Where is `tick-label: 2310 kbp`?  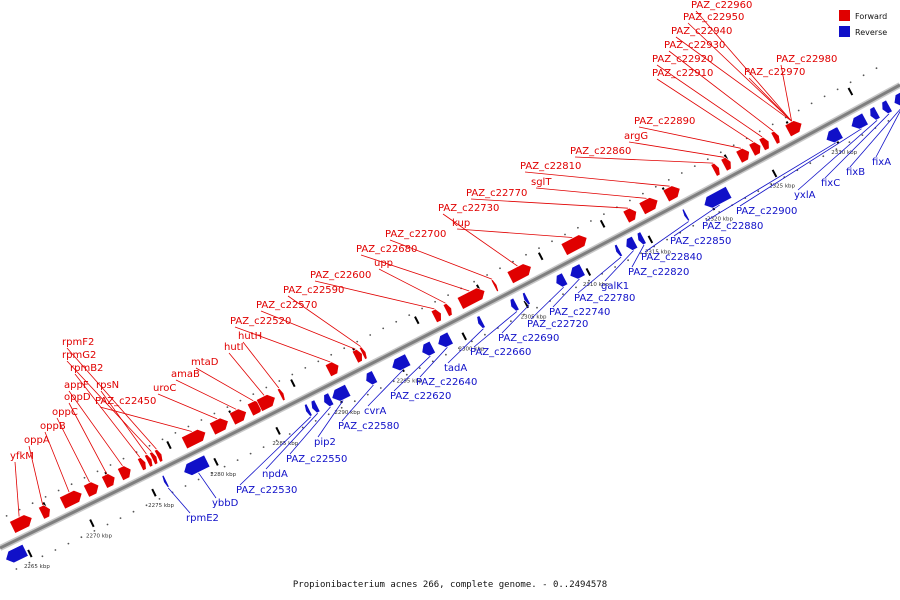 tick-label: 2310 kbp is located at coordinates (596, 285).